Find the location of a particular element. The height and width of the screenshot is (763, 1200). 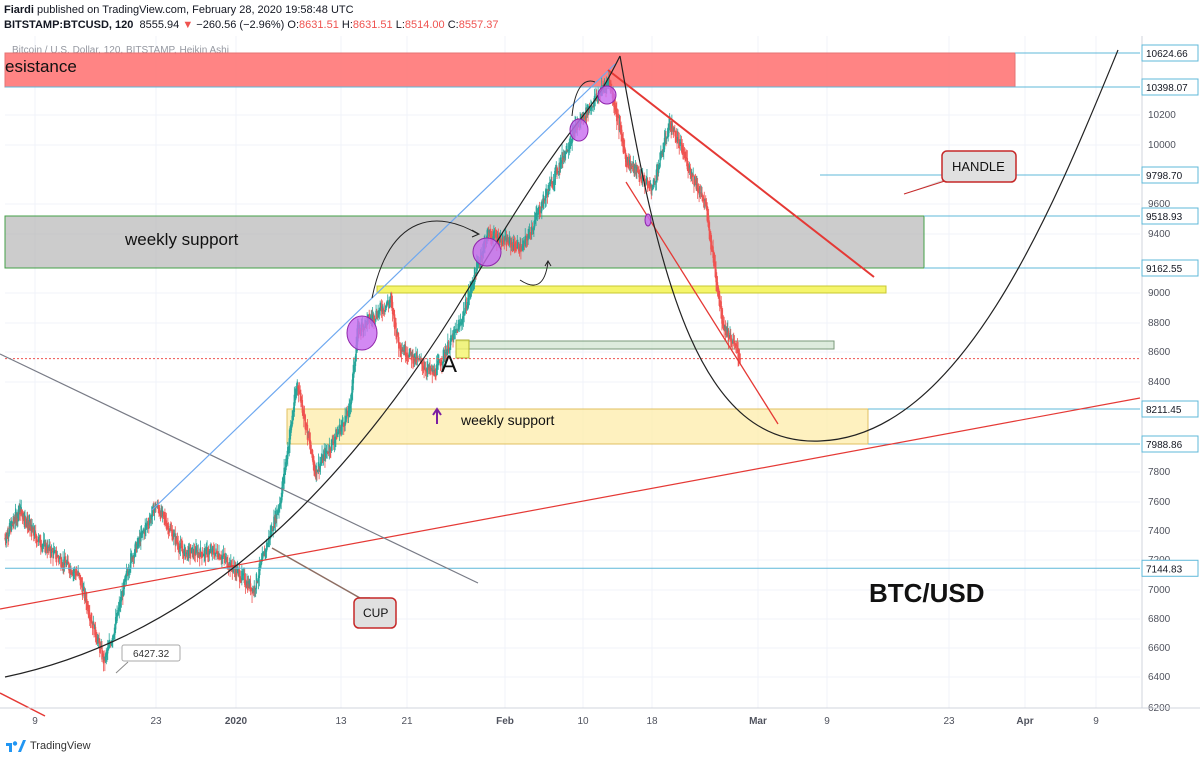

time-tick-label: Apr is located at coordinates (1024, 721).